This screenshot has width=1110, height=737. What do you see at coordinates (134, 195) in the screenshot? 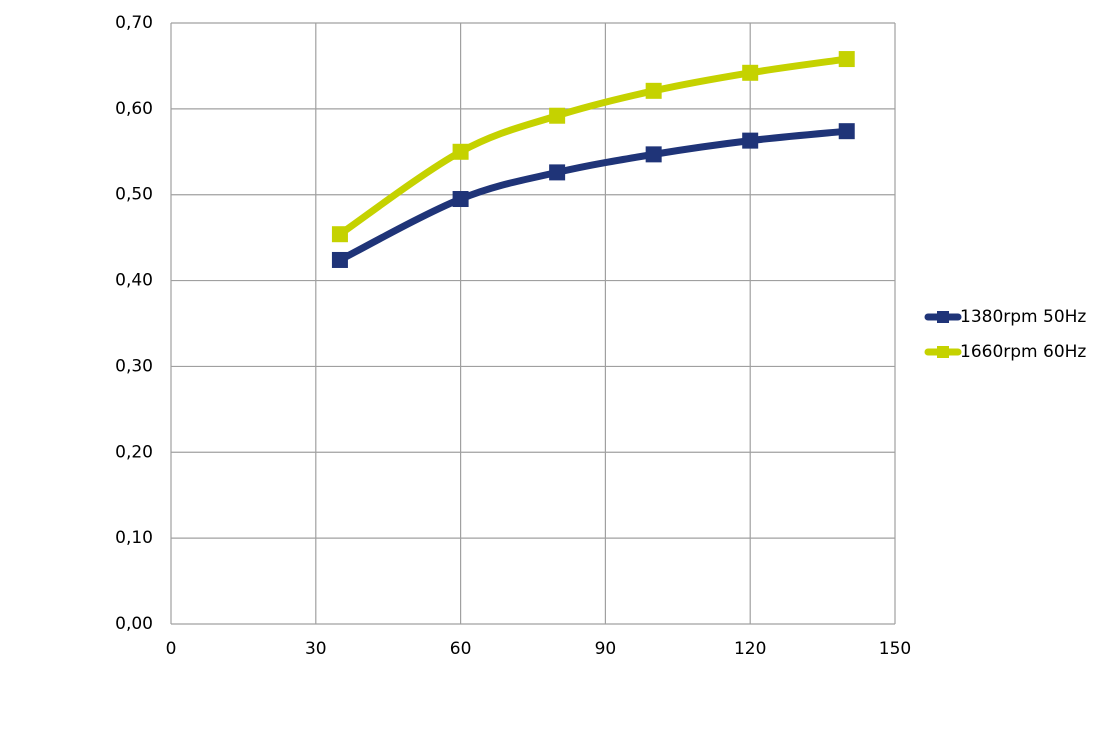
I see `y-tick-label: 0,50` at bounding box center [134, 195].